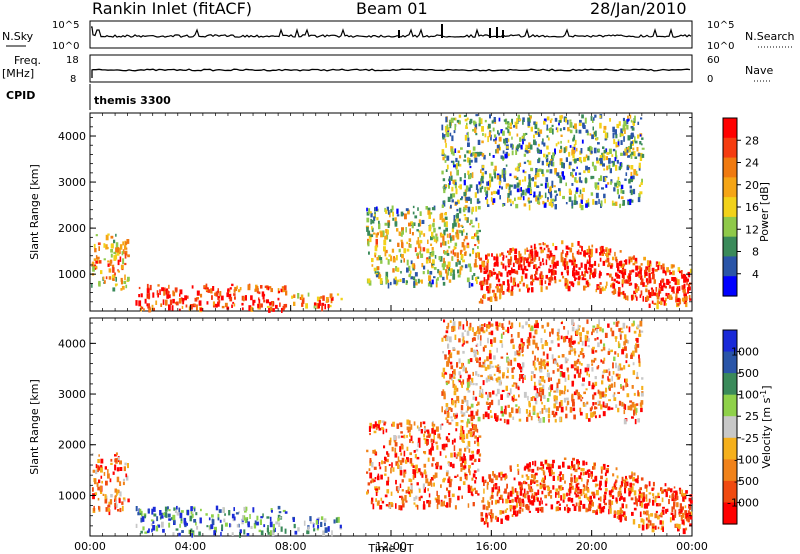  Describe the element at coordinates (752, 185) in the screenshot. I see `colorbar-tick-label: 20` at that location.